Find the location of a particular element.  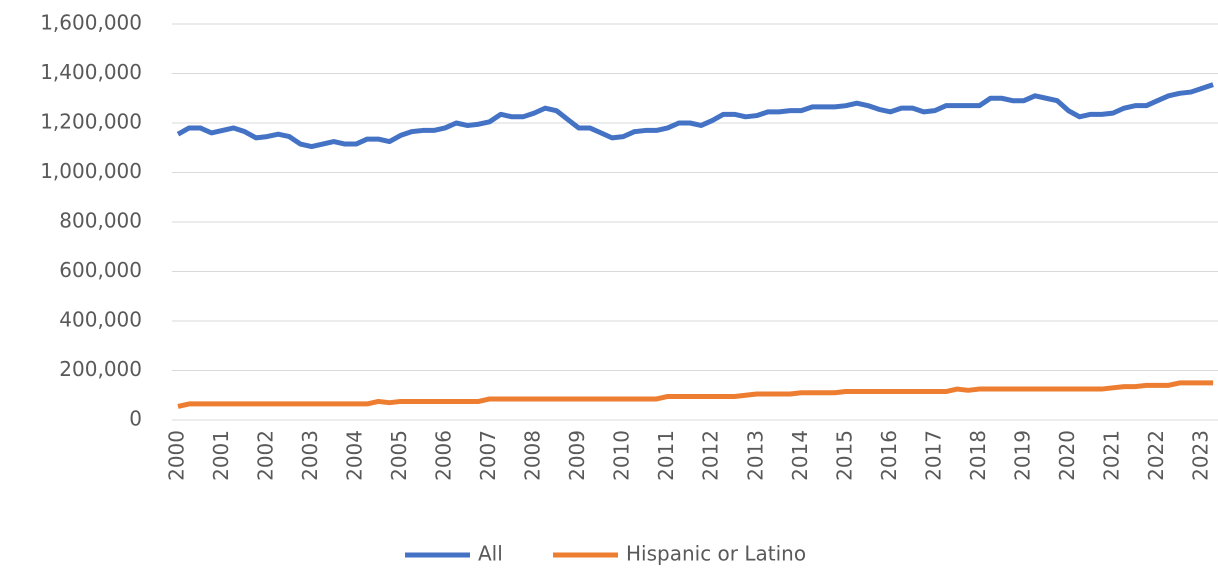

legend-label: Hispanic or Latino is located at coordinates (716, 554).